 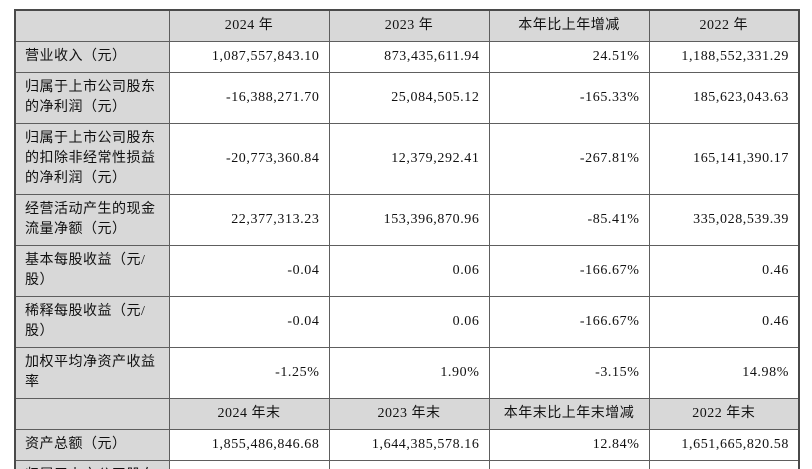 I want to click on row-label-cell: 稀释每股收益（元/股）, so click(x=92, y=322).